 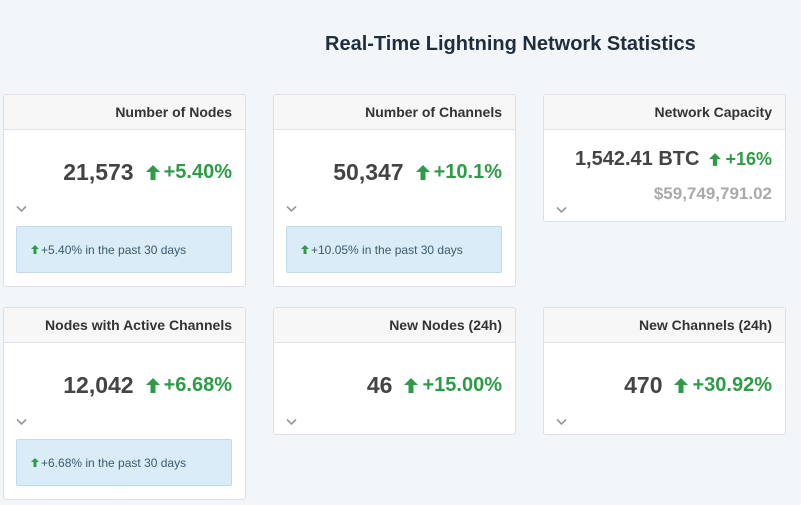 What do you see at coordinates (637, 159) in the screenshot?
I see `stat-value: 1,542.41 BTC` at bounding box center [637, 159].